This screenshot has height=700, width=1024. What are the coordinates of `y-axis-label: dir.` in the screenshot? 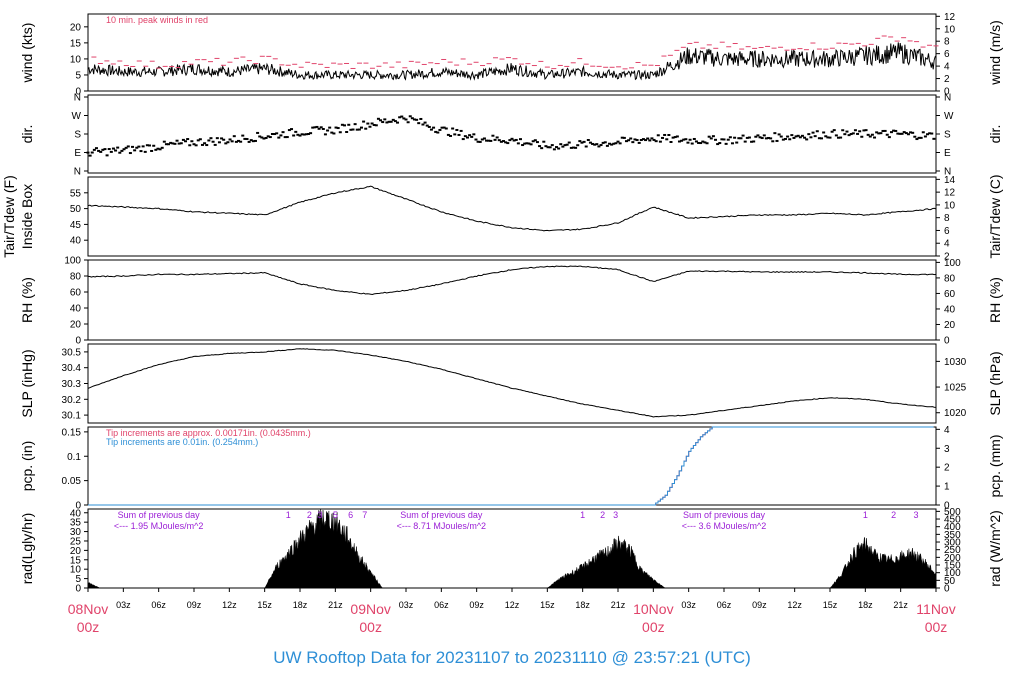 It's located at (27, 134).